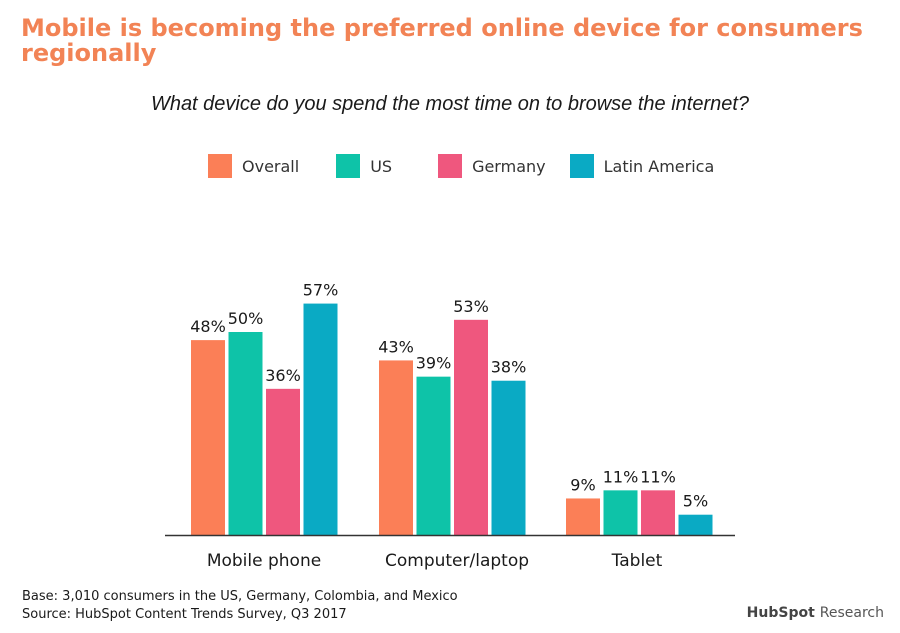 The image size is (900, 633). Describe the element at coordinates (381, 166) in the screenshot. I see `legend-label: US` at that location.